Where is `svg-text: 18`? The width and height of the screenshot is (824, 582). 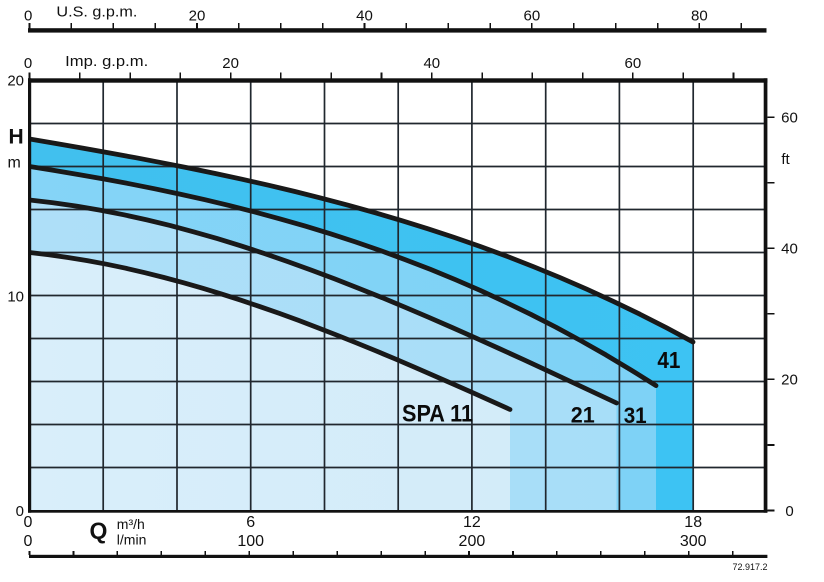
svg-text: 18 is located at coordinates (693, 522).